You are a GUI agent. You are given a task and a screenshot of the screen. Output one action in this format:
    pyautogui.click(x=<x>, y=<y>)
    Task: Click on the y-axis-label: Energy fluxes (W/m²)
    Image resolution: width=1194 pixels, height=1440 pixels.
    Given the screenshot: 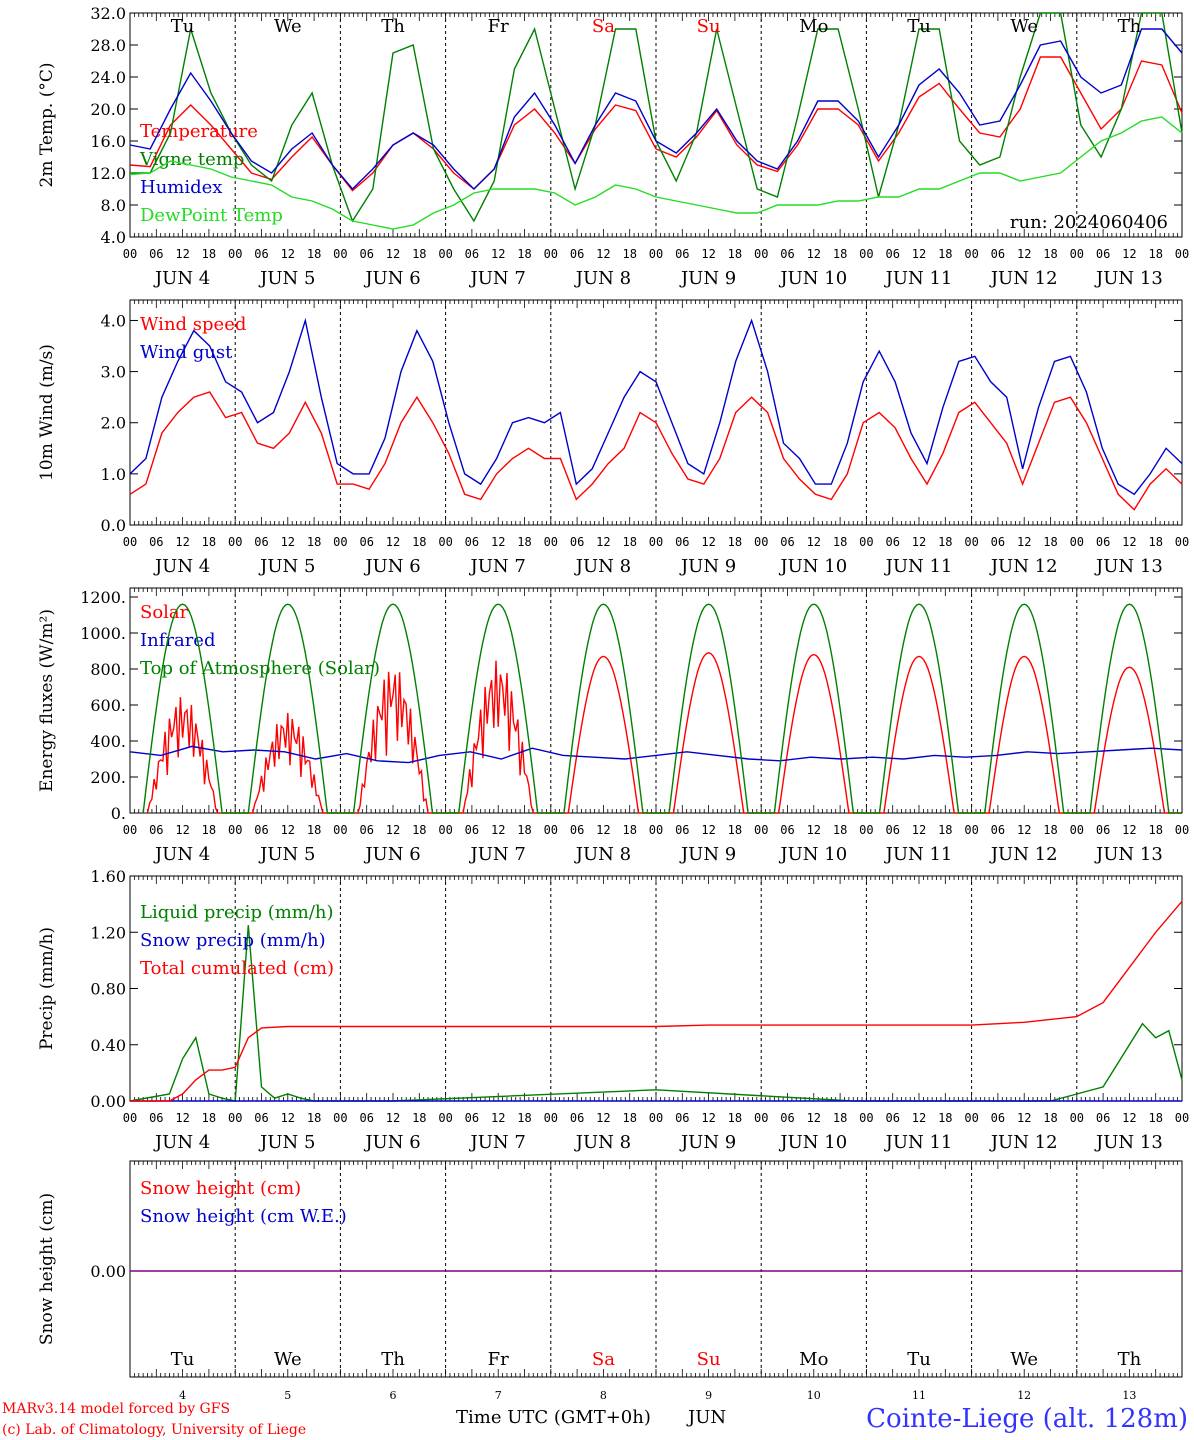 What is the action you would take?
    pyautogui.click(x=47, y=700)
    